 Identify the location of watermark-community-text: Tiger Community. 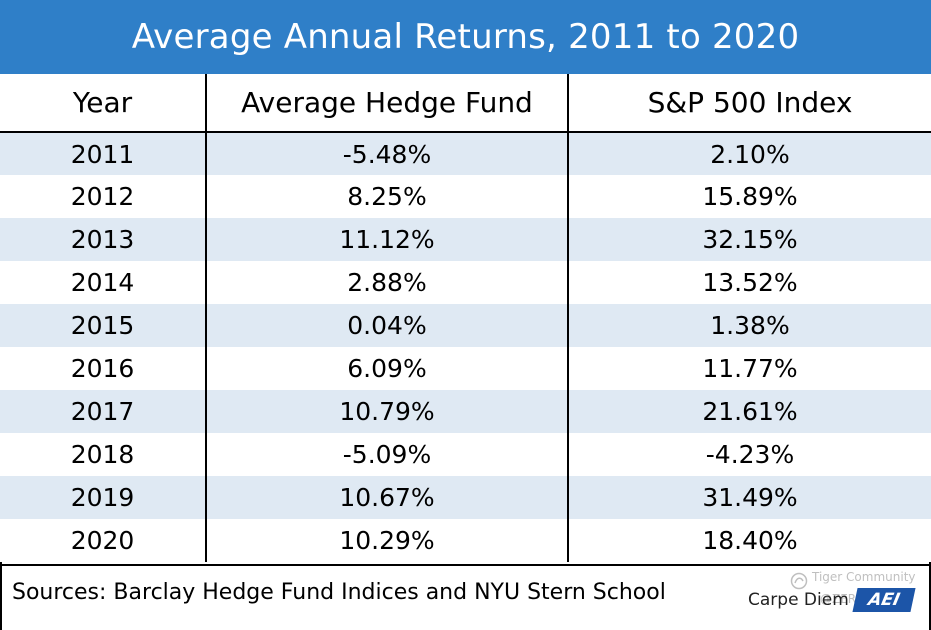
(864, 577).